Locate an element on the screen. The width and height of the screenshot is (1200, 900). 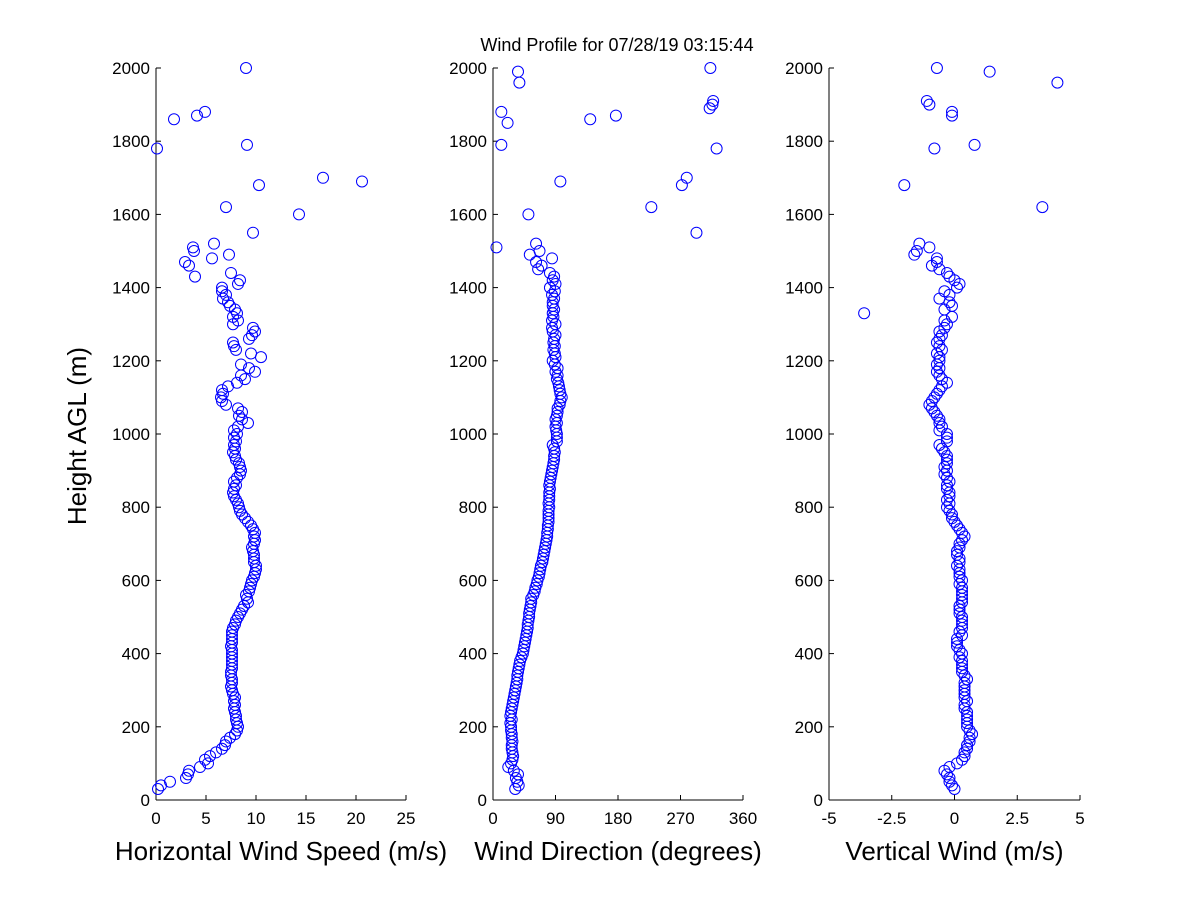
y-tick-label: 800 is located at coordinates (809, 507).